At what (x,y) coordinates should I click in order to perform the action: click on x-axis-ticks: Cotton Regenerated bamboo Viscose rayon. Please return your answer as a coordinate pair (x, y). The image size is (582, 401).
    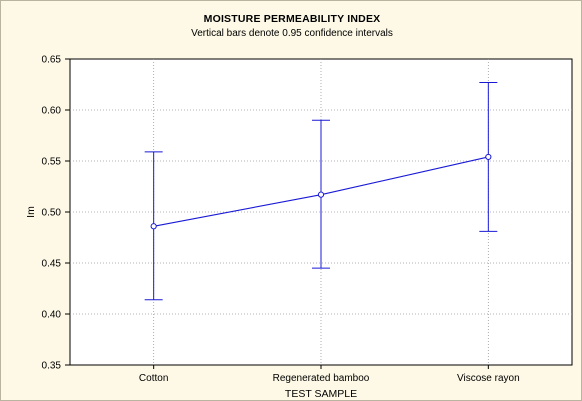
    Looking at the image, I should click on (329, 374).